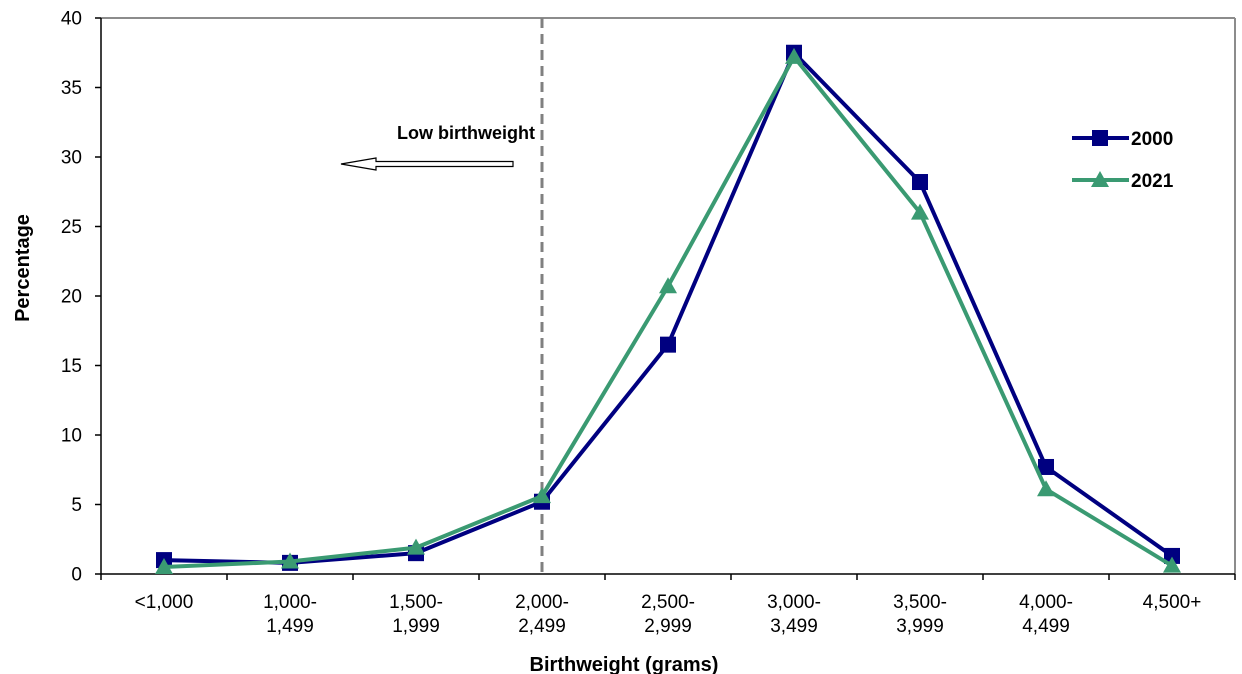 Image resolution: width=1242 pixels, height=674 pixels. I want to click on y-tick-label: 10, so click(71, 436).